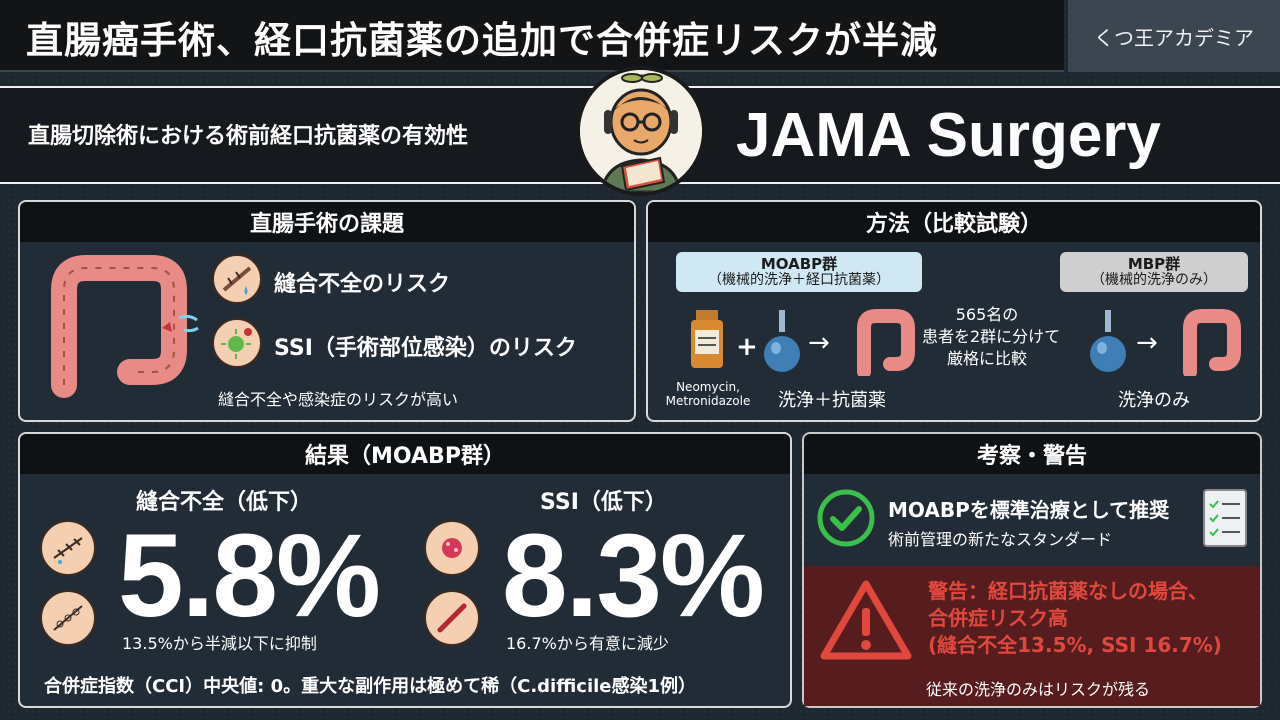 Image resolution: width=1280 pixels, height=720 pixels. I want to click on enema-bulb-icon, so click(782, 341).